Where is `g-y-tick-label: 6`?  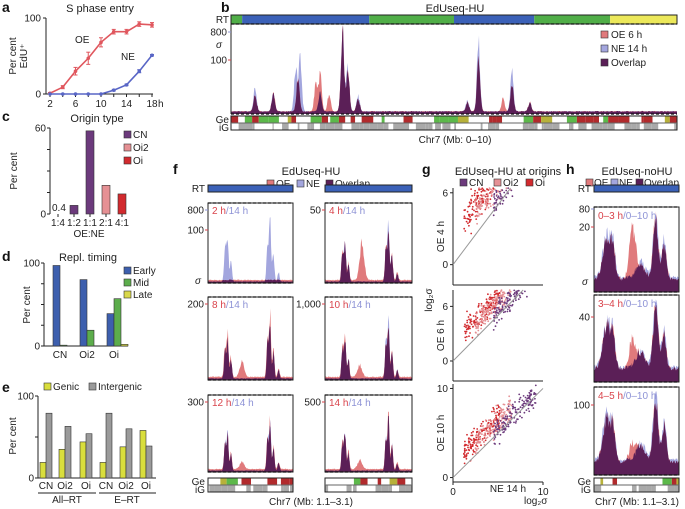 g-y-tick-label: 6 is located at coordinates (445, 307).